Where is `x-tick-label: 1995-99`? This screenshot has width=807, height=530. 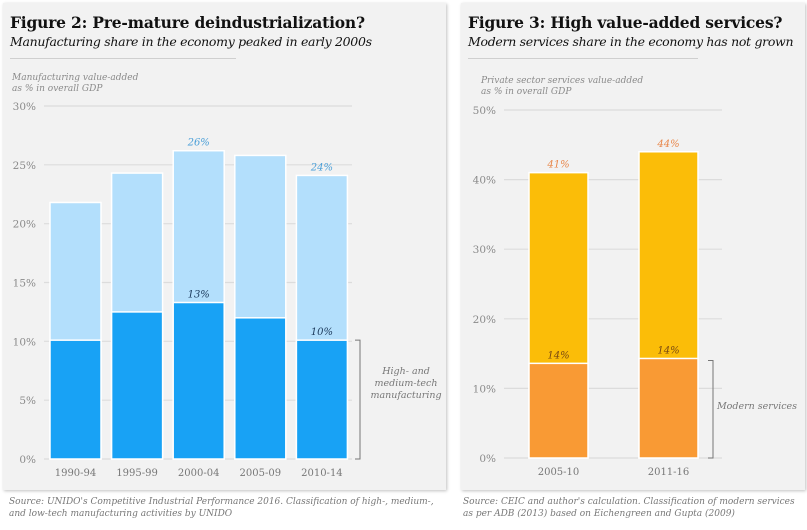
x-tick-label: 1995-99 is located at coordinates (137, 473).